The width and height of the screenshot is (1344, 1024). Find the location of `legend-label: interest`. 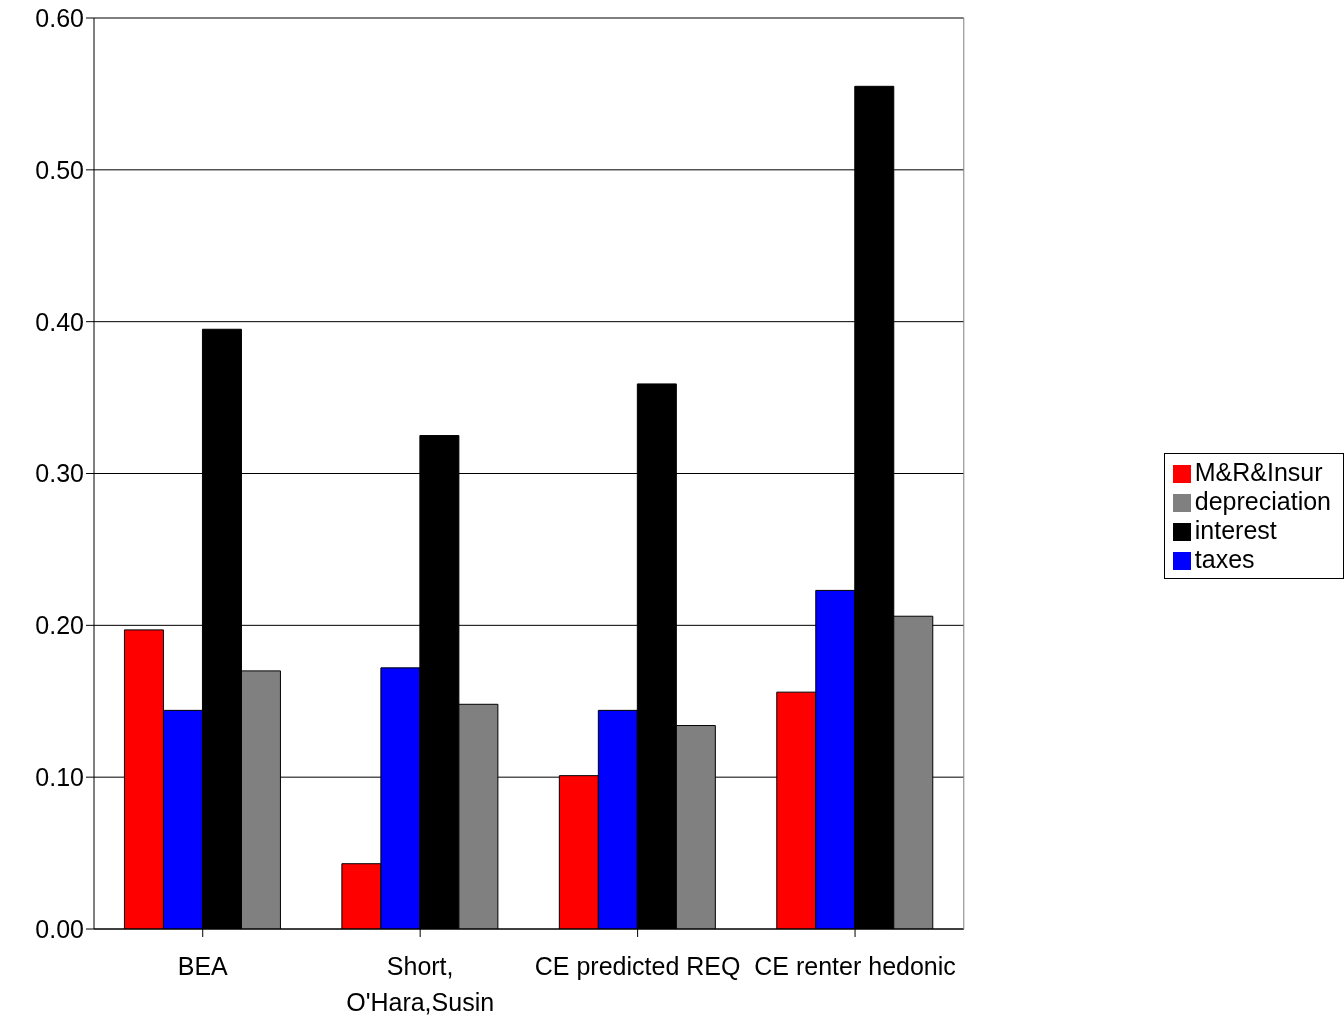

legend-label: interest is located at coordinates (1235, 530).